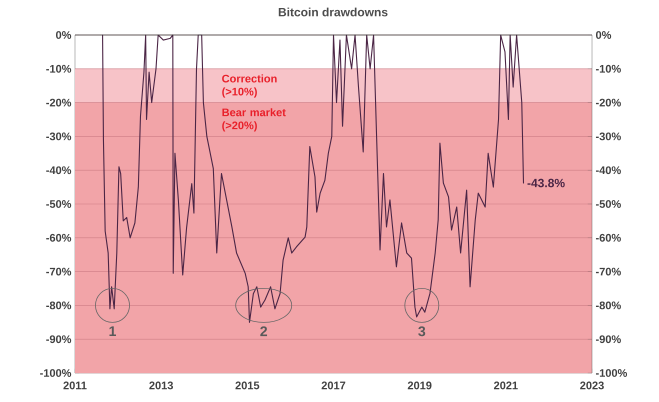 The image size is (659, 402). I want to click on x-tick-label: 2011, so click(75, 386).